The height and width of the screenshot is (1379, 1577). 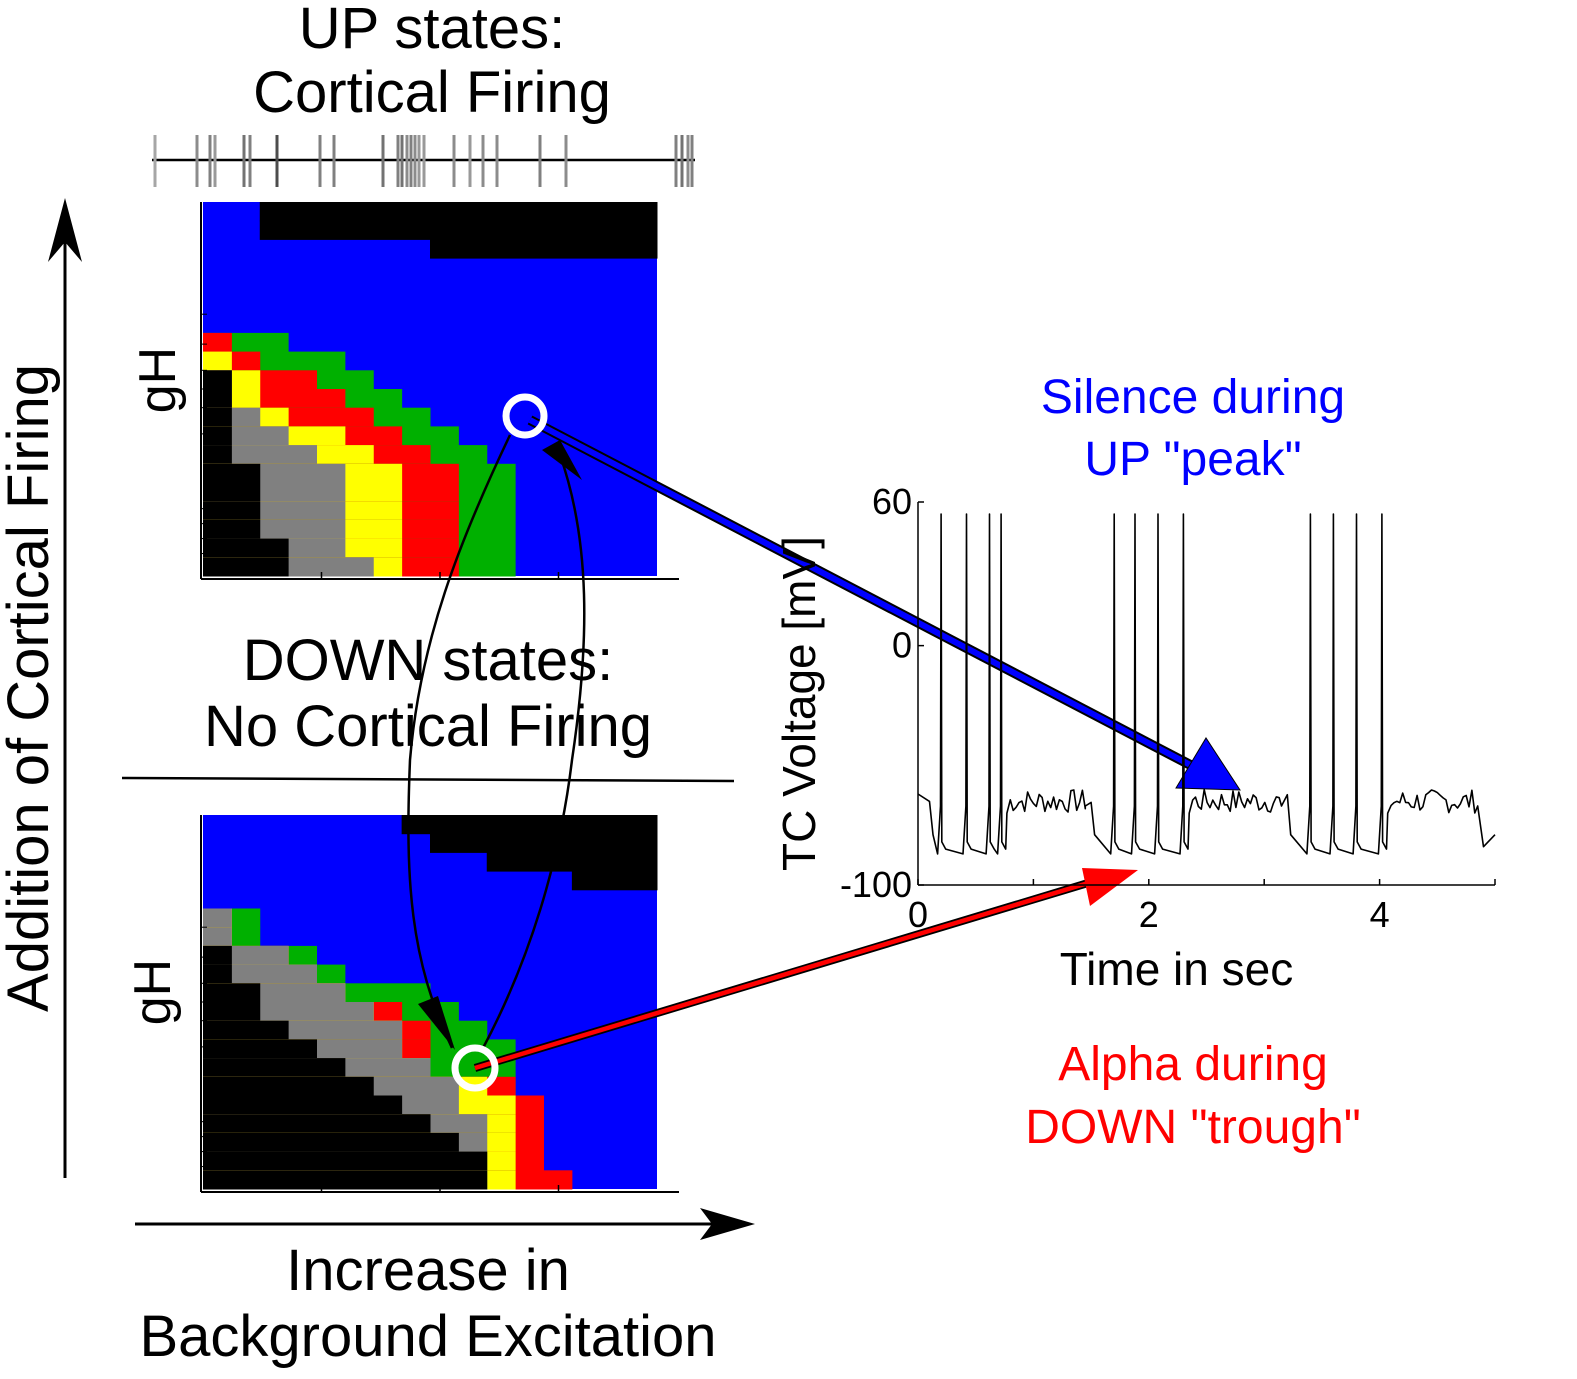 What do you see at coordinates (892, 501) in the screenshot?
I see `chart-y-tick-label: 60` at bounding box center [892, 501].